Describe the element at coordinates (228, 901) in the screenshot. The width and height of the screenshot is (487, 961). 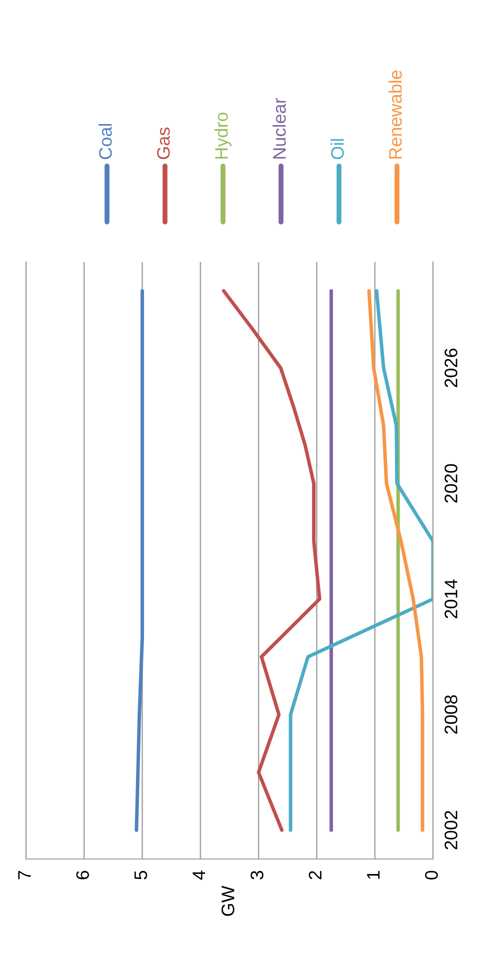
I see `y-axis-title: GW` at that location.